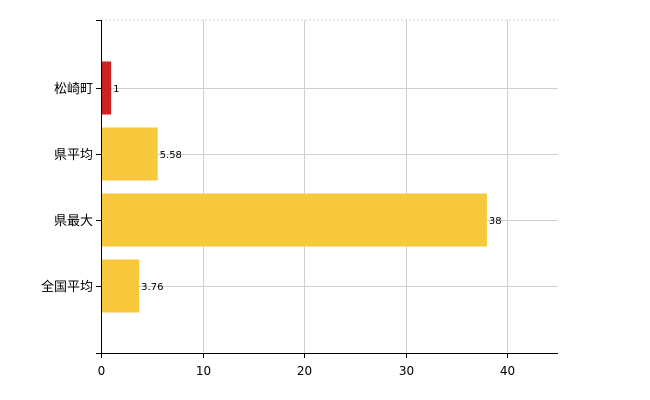 The width and height of the screenshot is (650, 400). I want to click on data-label: 5.58, so click(171, 155).